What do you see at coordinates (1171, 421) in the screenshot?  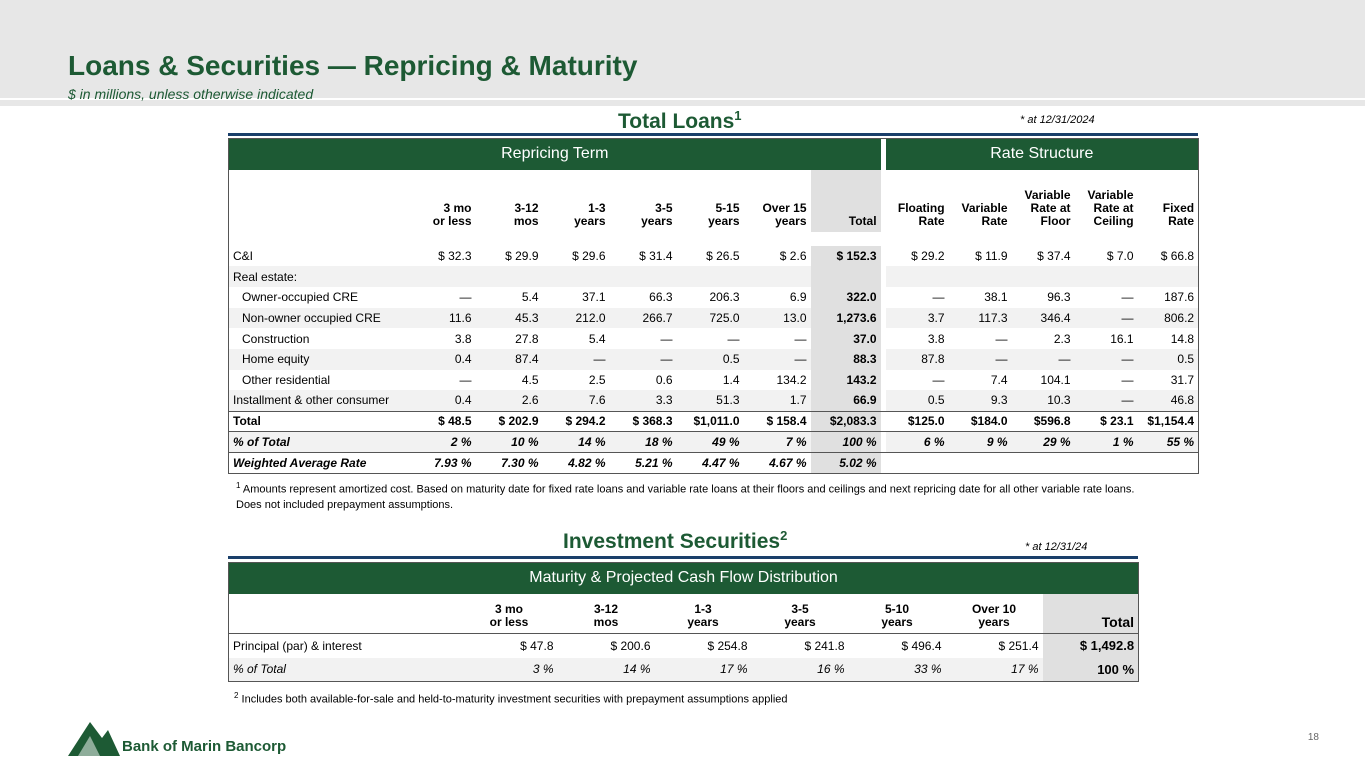 I see `table-cell: $1,154.4` at bounding box center [1171, 421].